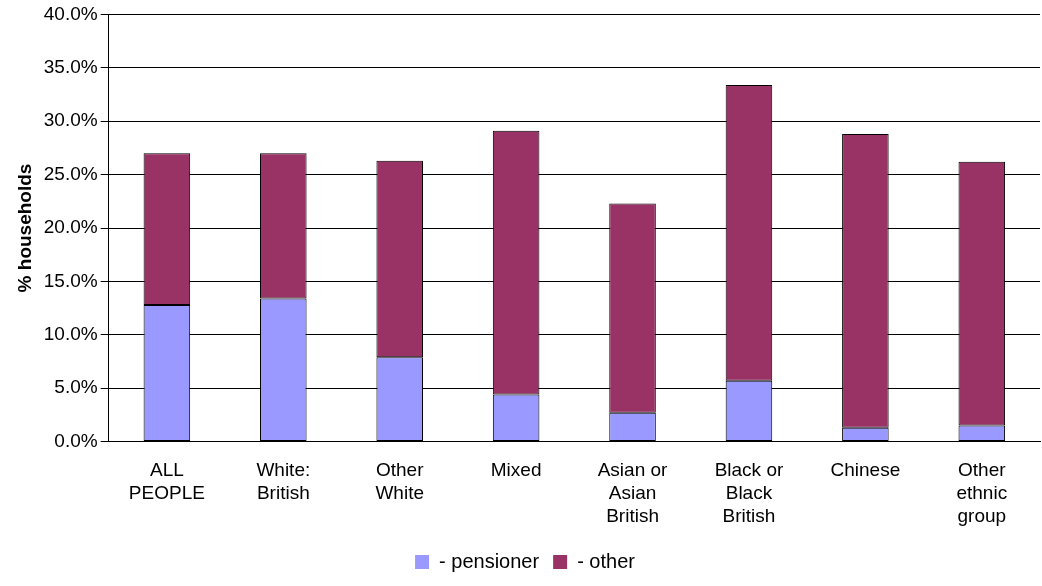  Describe the element at coordinates (865, 470) in the screenshot. I see `x-tick-label: Chinese` at that location.